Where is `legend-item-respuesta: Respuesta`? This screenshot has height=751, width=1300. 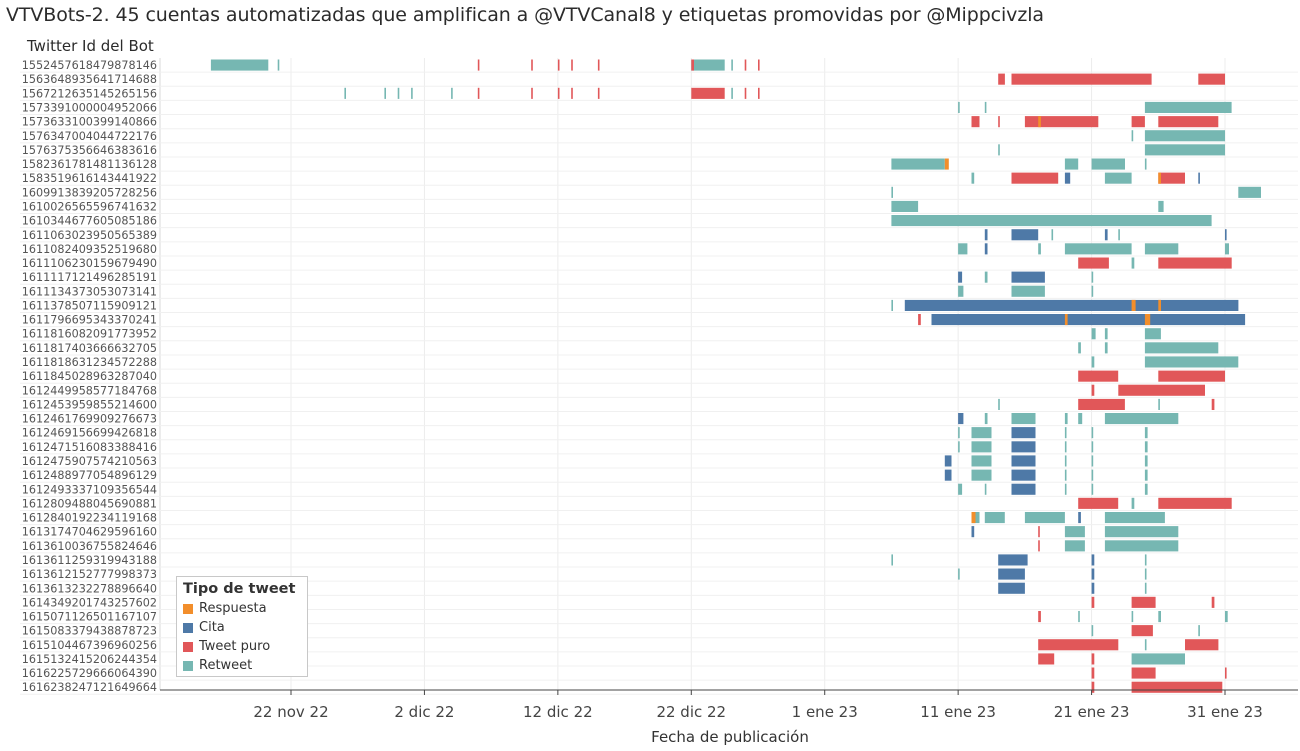
legend-item-respuesta: Respuesta is located at coordinates (242, 608).